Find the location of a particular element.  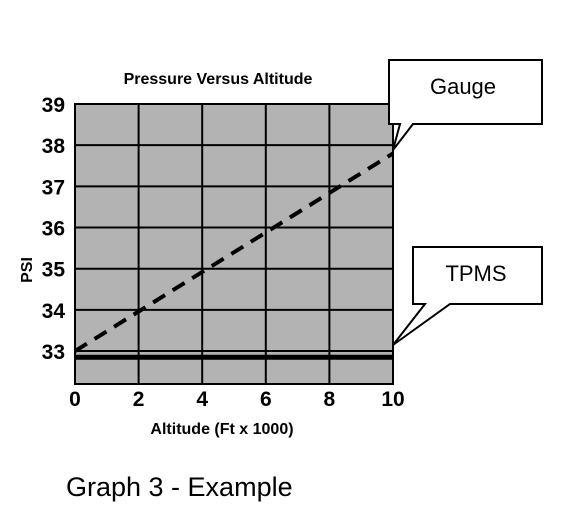

x-tick-label: 0 is located at coordinates (75, 399).